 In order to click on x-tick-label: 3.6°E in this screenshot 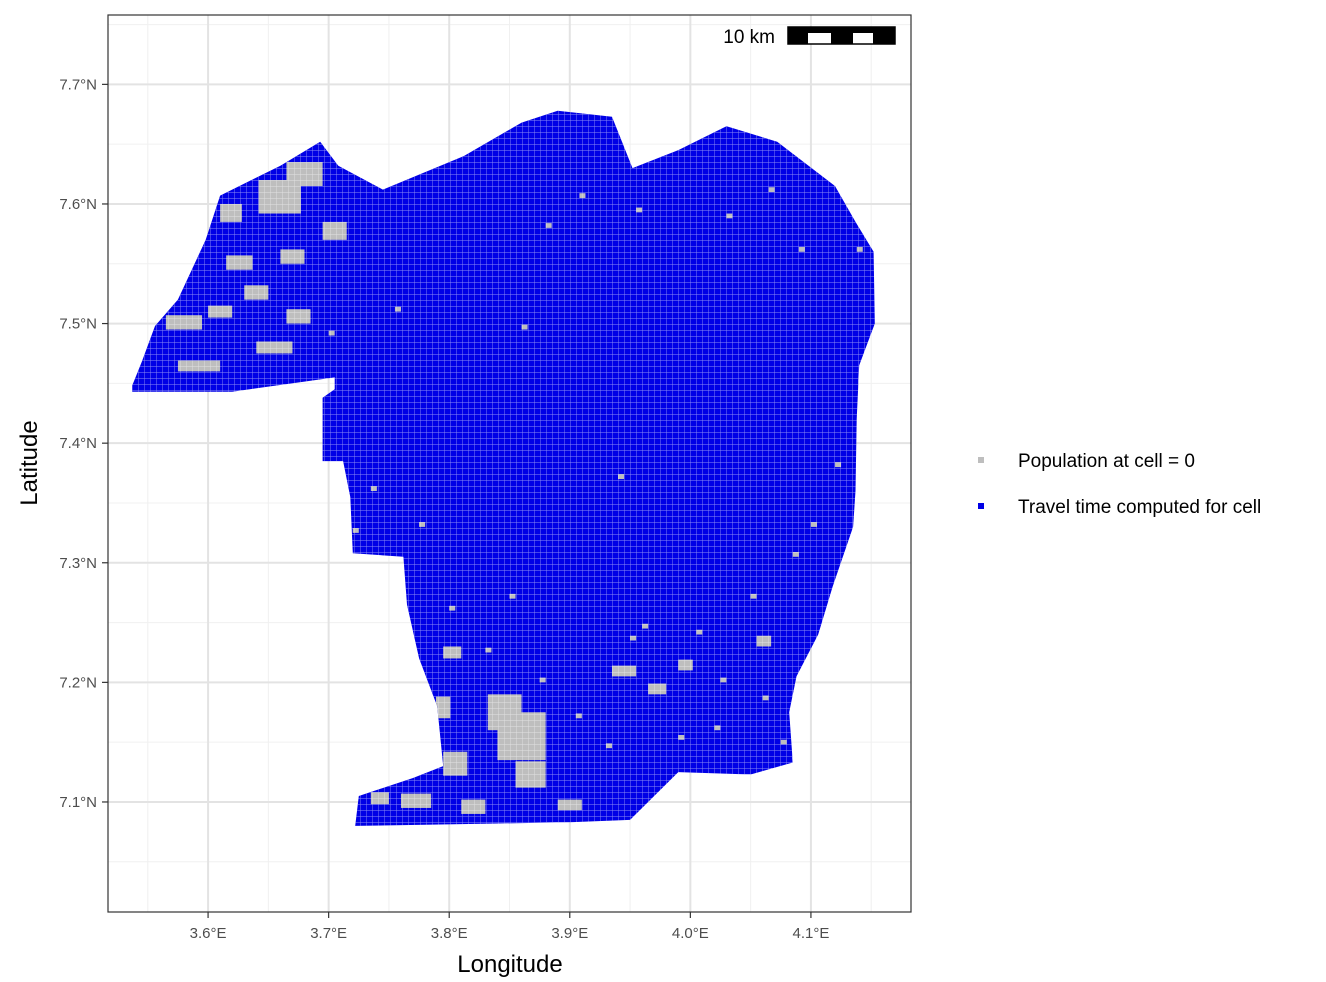, I will do `click(208, 933)`.